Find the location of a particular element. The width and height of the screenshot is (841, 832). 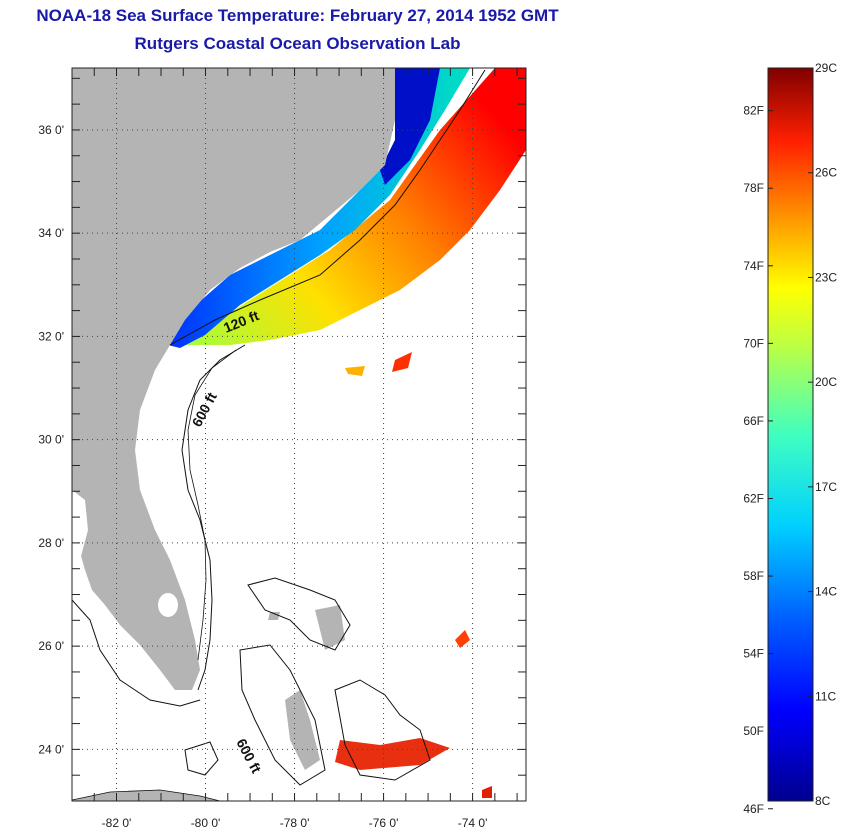

contour-keys is located at coordinates (136, 653).